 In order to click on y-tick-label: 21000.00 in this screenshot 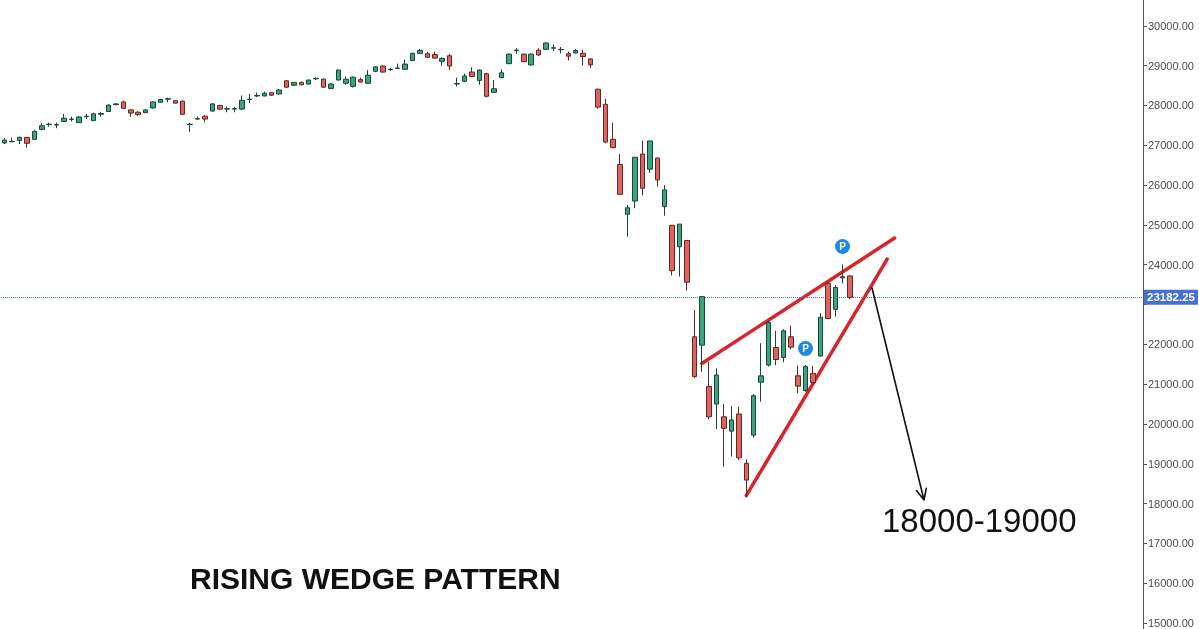, I will do `click(1171, 384)`.